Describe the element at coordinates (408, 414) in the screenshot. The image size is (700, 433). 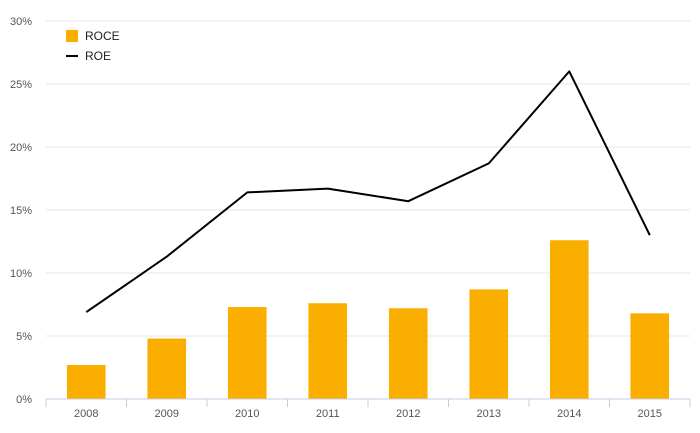
I see `x-tick-label: 2012` at that location.